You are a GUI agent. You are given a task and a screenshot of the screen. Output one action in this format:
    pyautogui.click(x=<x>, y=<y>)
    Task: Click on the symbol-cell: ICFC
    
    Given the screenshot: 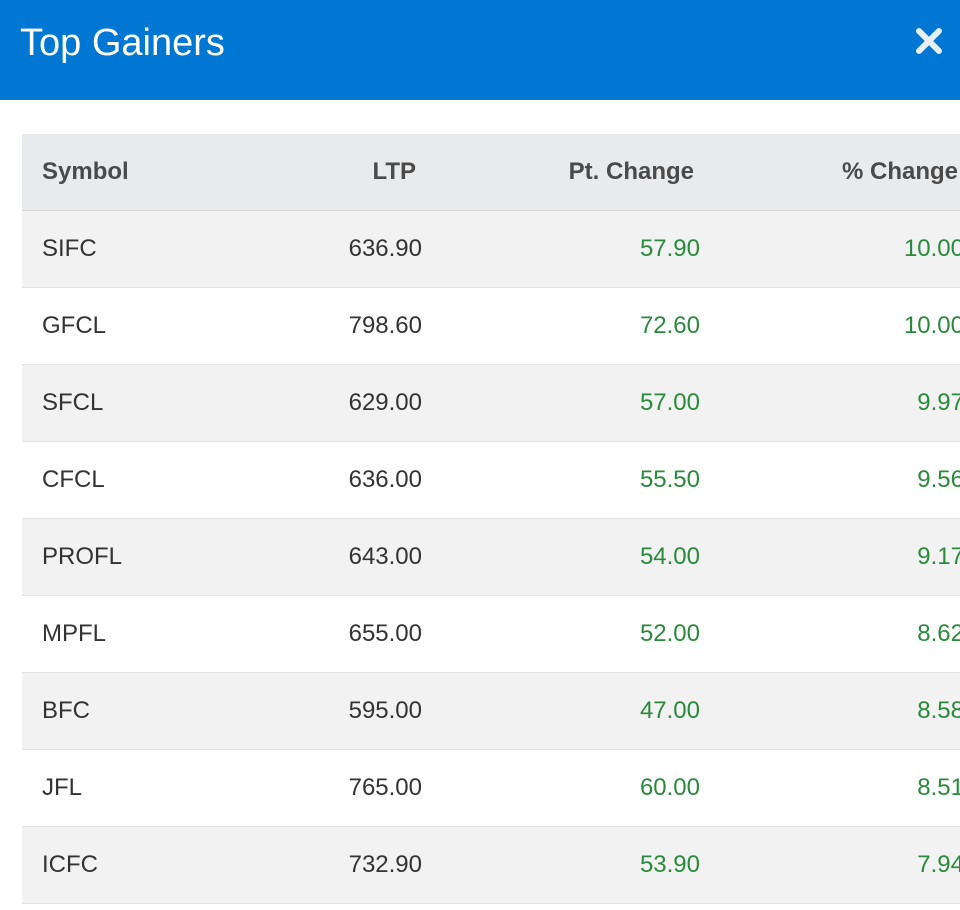 What is the action you would take?
    pyautogui.click(x=122, y=865)
    